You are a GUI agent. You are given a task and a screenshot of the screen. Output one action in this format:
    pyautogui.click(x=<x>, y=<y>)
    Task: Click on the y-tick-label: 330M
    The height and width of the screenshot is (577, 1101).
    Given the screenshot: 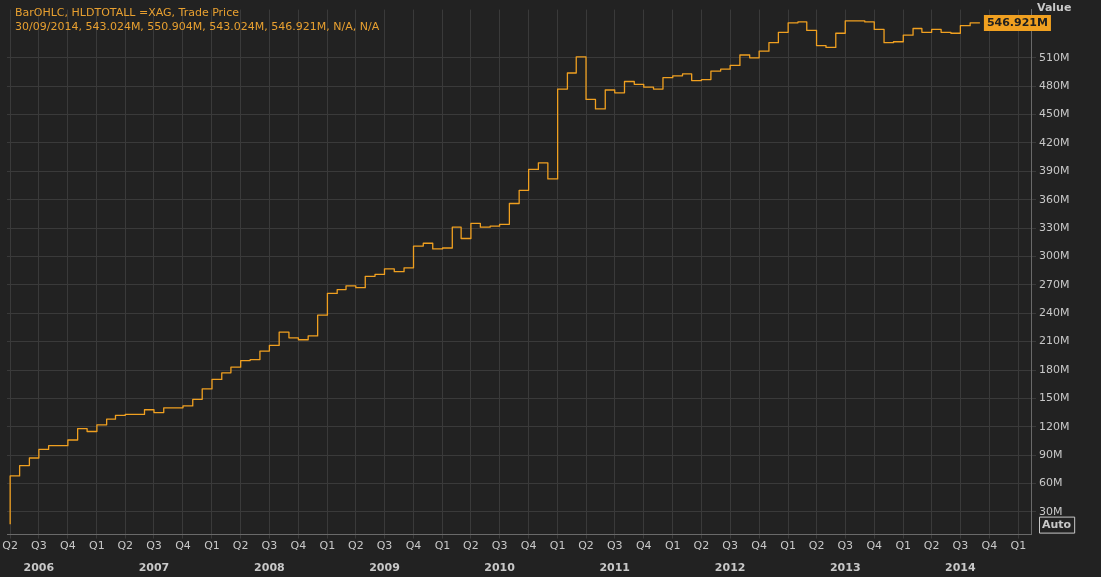 What is the action you would take?
    pyautogui.click(x=1054, y=227)
    